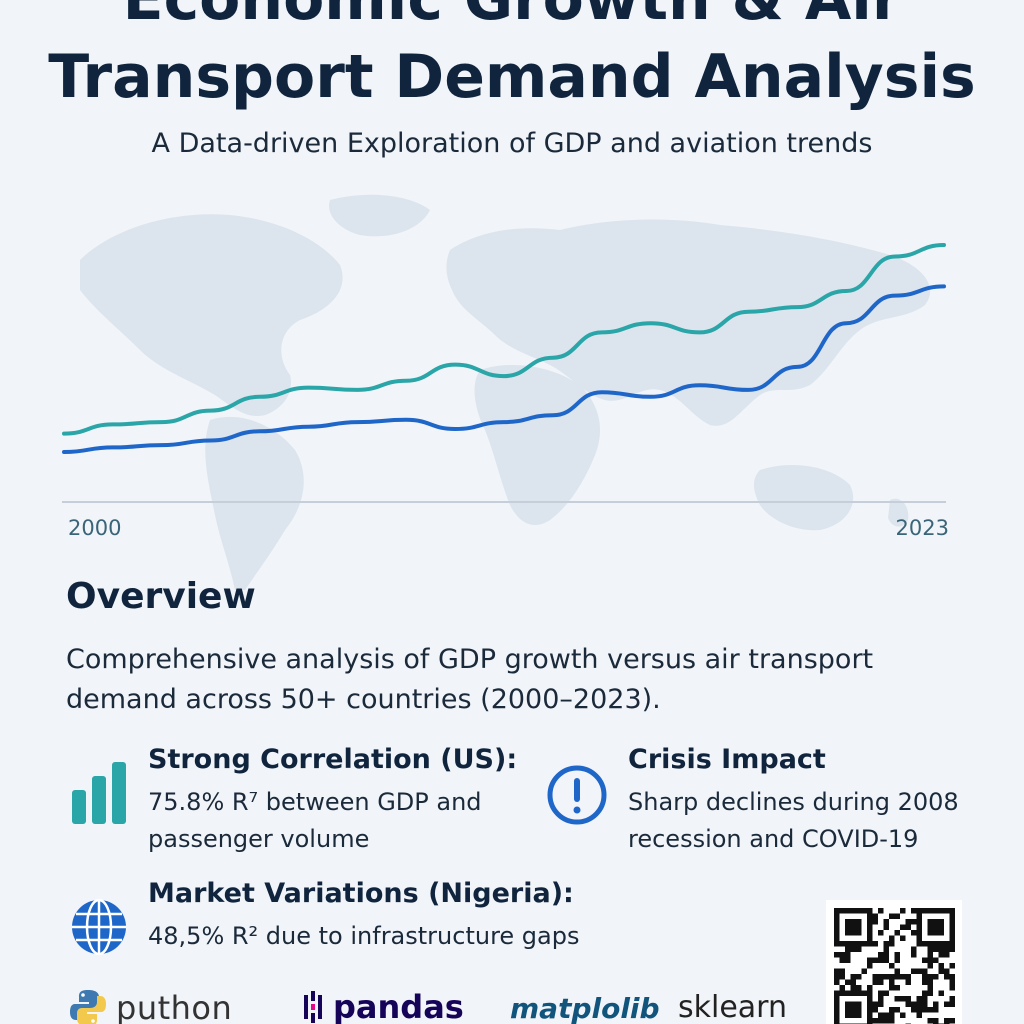 This screenshot has width=1024, height=1024. Describe the element at coordinates (732, 1007) in the screenshot. I see `sklearn-logo: sklearn` at that location.